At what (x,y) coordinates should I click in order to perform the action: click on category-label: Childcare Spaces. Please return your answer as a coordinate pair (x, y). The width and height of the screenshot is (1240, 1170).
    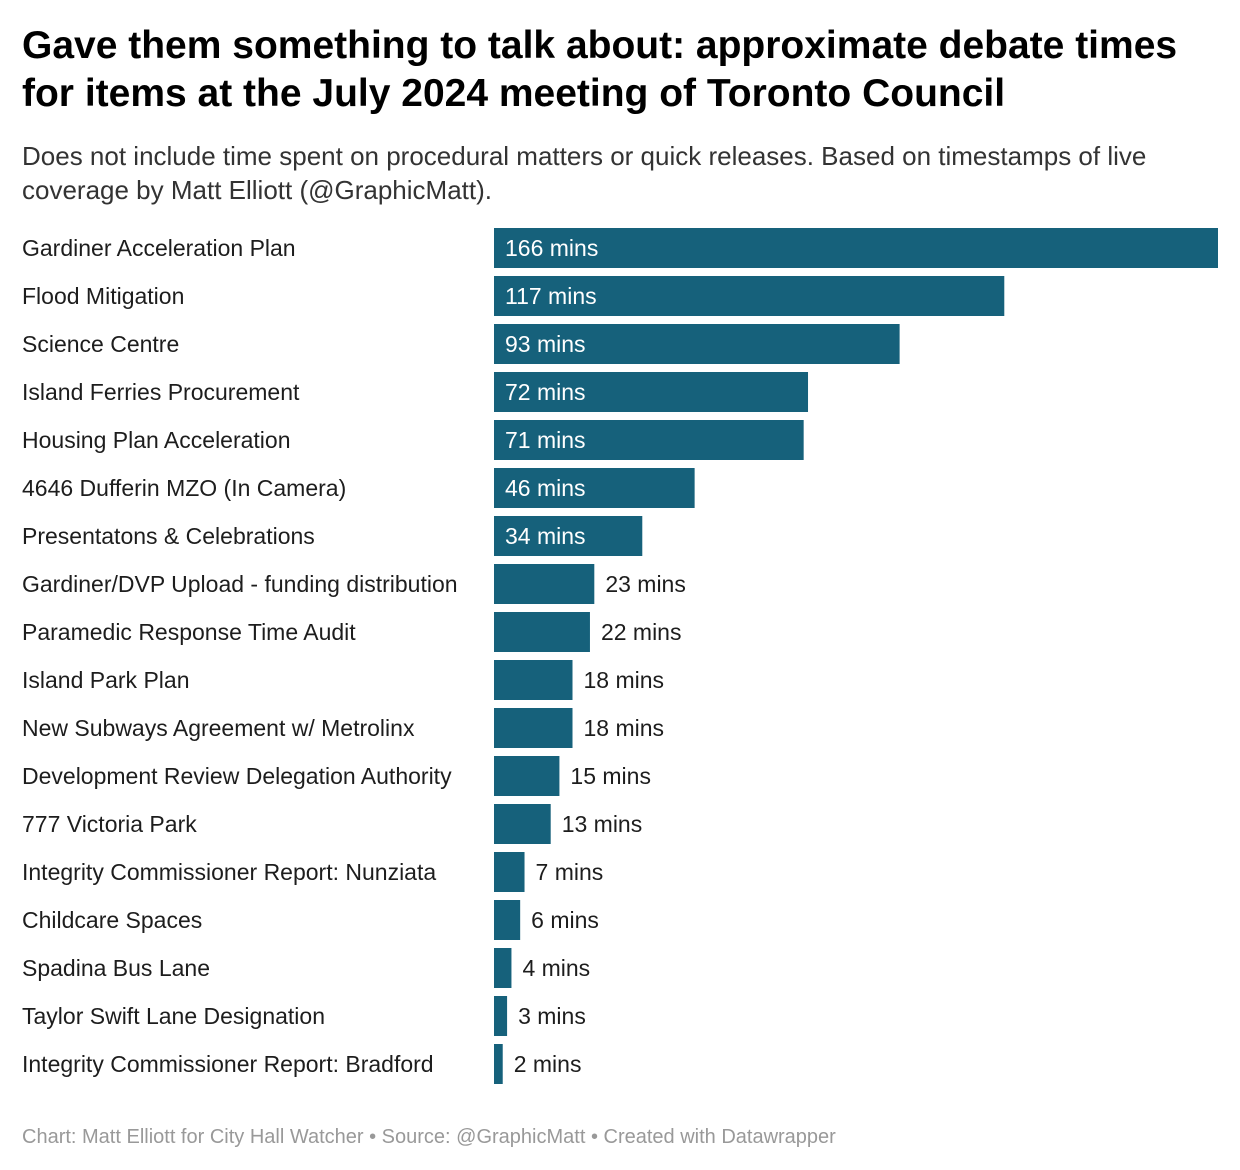
    Looking at the image, I should click on (112, 920).